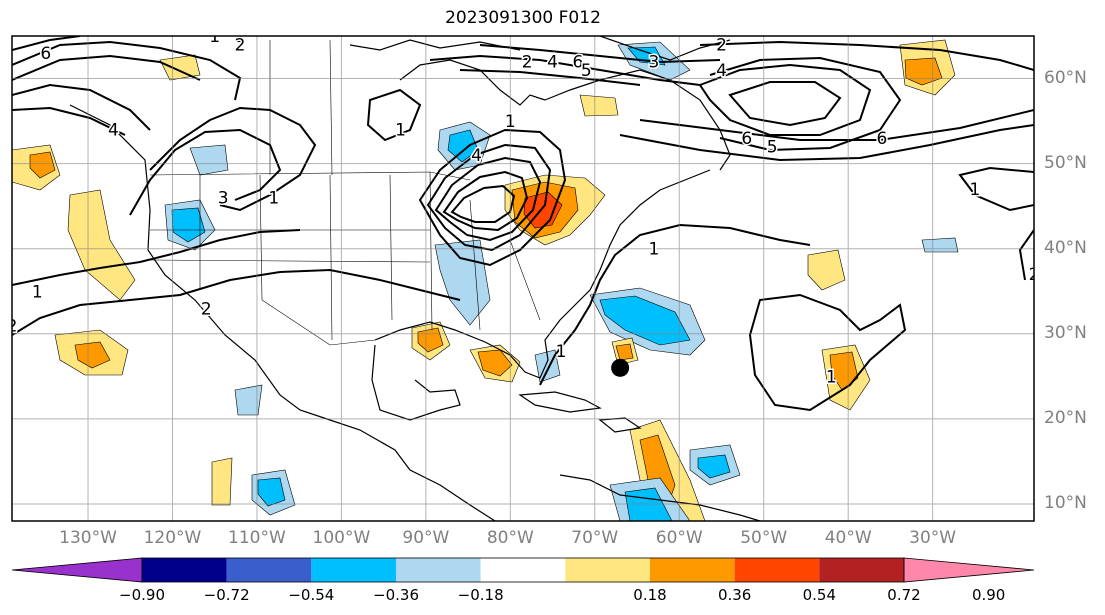 The image size is (1105, 615). Describe the element at coordinates (311, 595) in the screenshot. I see `colorbar-tick-label: −0.54` at that location.